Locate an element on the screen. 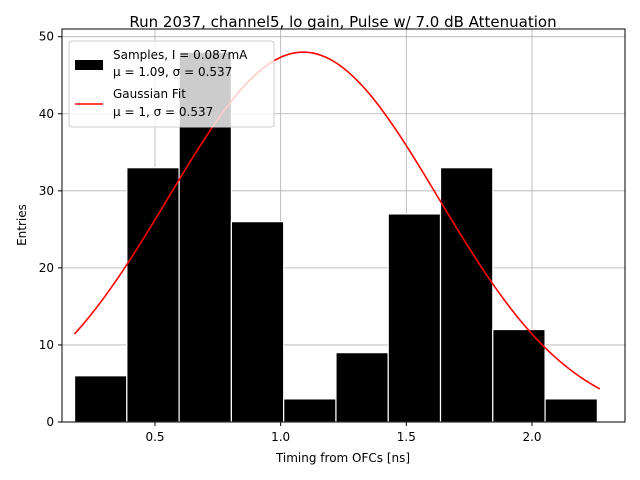 This screenshot has height=480, width=640. legend-fit-label: Gaussian Fit is located at coordinates (149, 94).